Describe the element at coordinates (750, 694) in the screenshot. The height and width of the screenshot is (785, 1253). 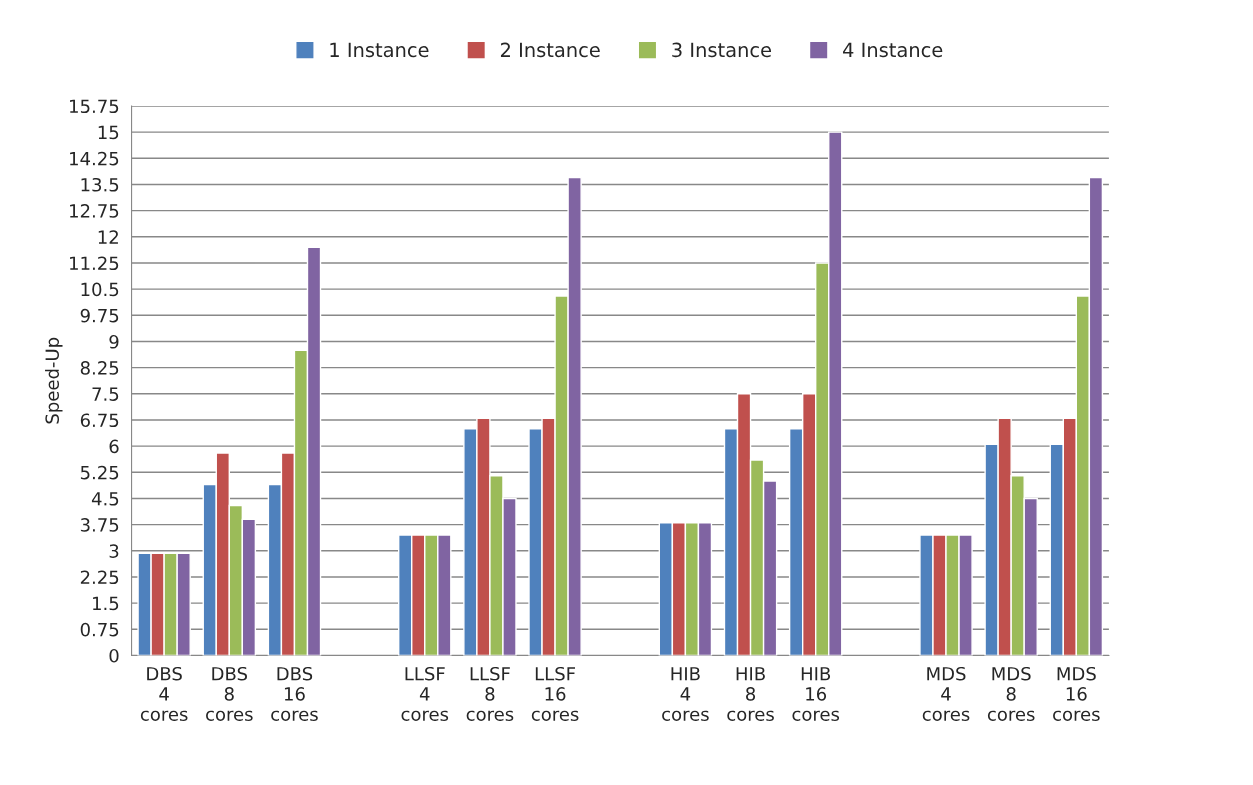
I see `x-tick-label: HIB 8 cores` at that location.